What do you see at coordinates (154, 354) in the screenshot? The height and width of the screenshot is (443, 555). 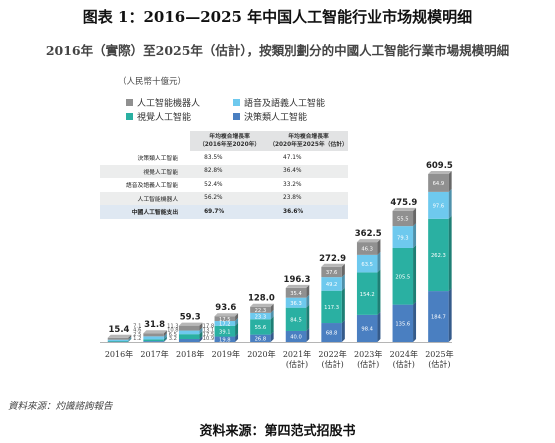 I see `x-tick-label: 2017年` at bounding box center [154, 354].